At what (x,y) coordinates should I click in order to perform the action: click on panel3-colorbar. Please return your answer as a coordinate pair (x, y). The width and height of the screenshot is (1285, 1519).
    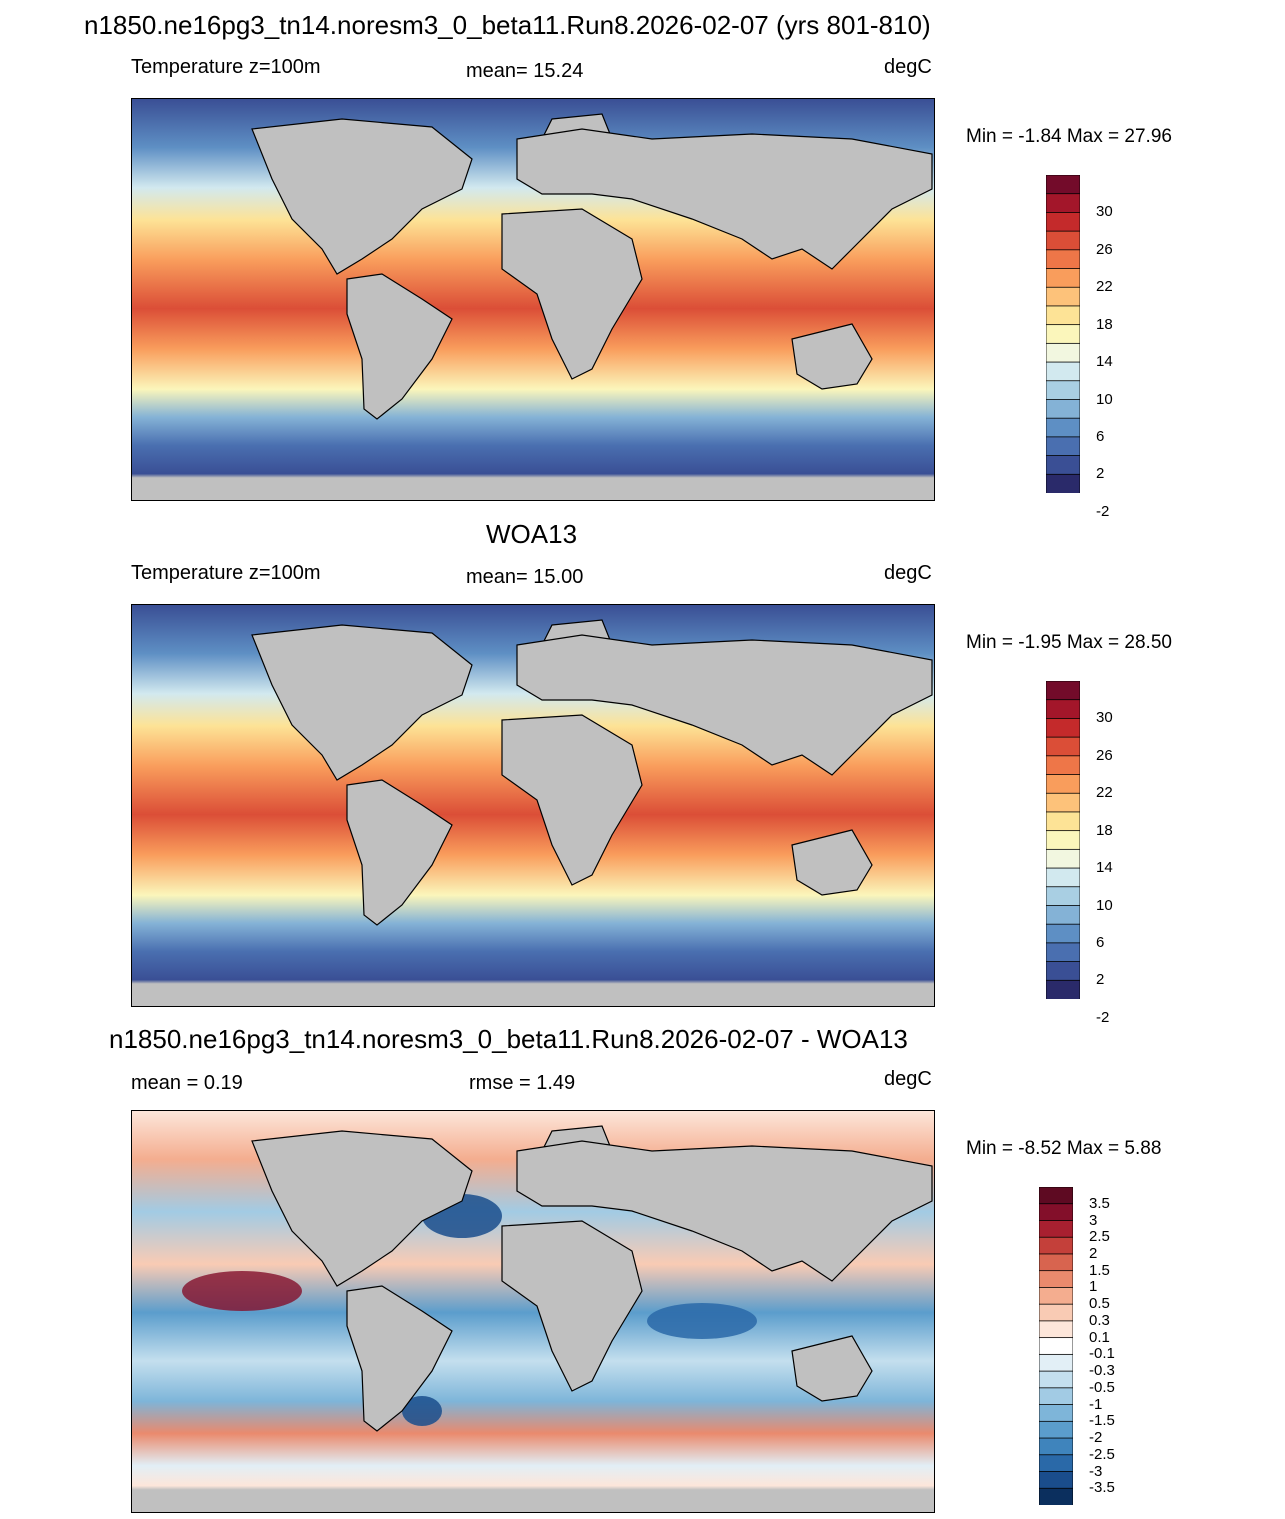
    Looking at the image, I should click on (1056, 1346).